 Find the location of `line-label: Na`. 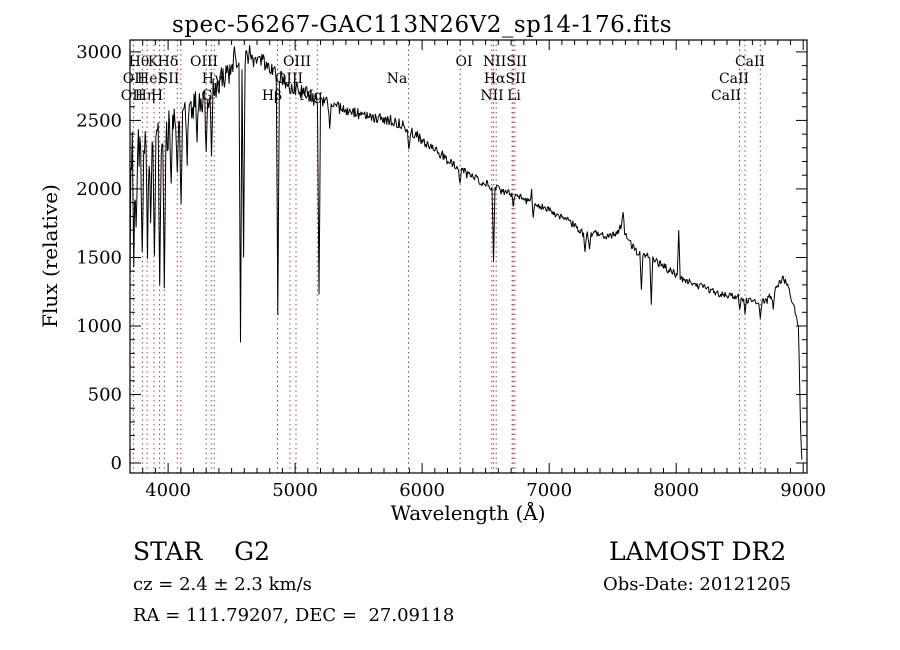

line-label: Na is located at coordinates (397, 79).